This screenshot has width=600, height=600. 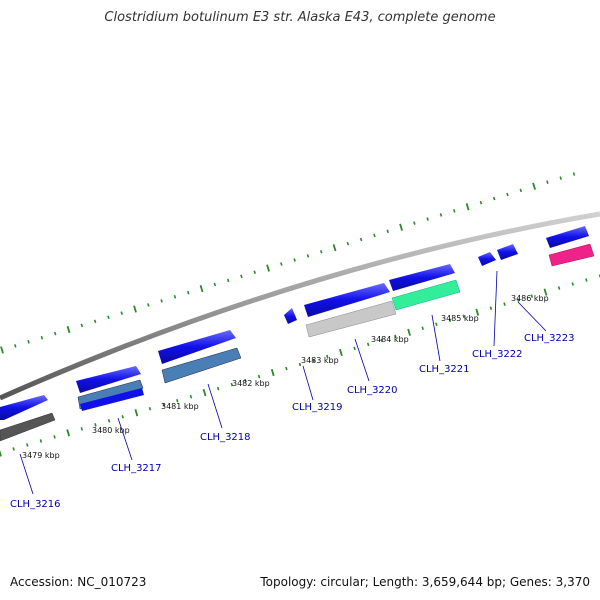 I want to click on kbp-label: 3479 kbp, so click(x=41, y=455).